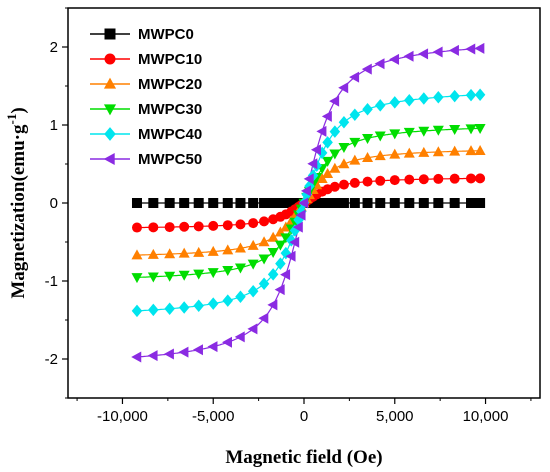 The height and width of the screenshot is (472, 550). Describe the element at coordinates (54, 47) in the screenshot. I see `y-tick-label: 2` at that location.